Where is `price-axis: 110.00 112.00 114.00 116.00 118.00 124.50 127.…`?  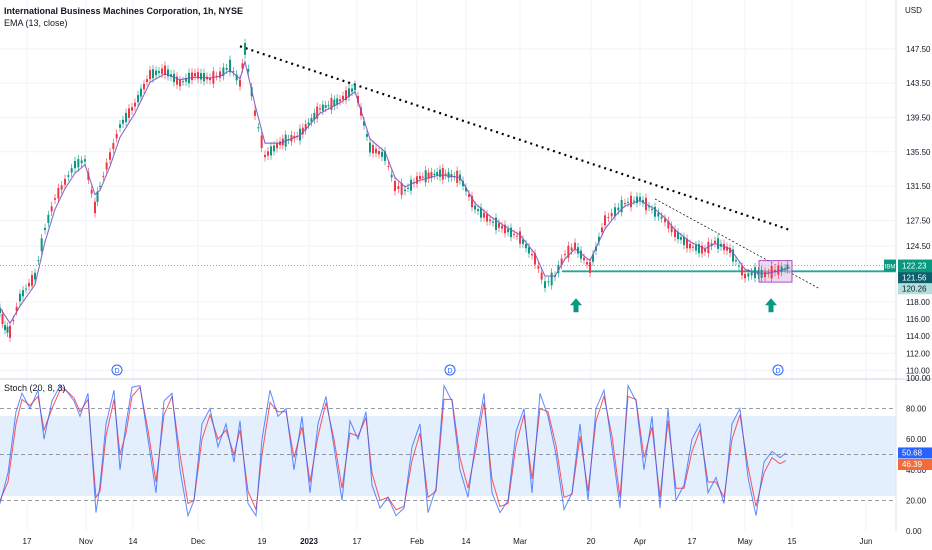 price-axis: 110.00 112.00 114.00 116.00 118.00 124.50 127.… is located at coordinates (918, 210).